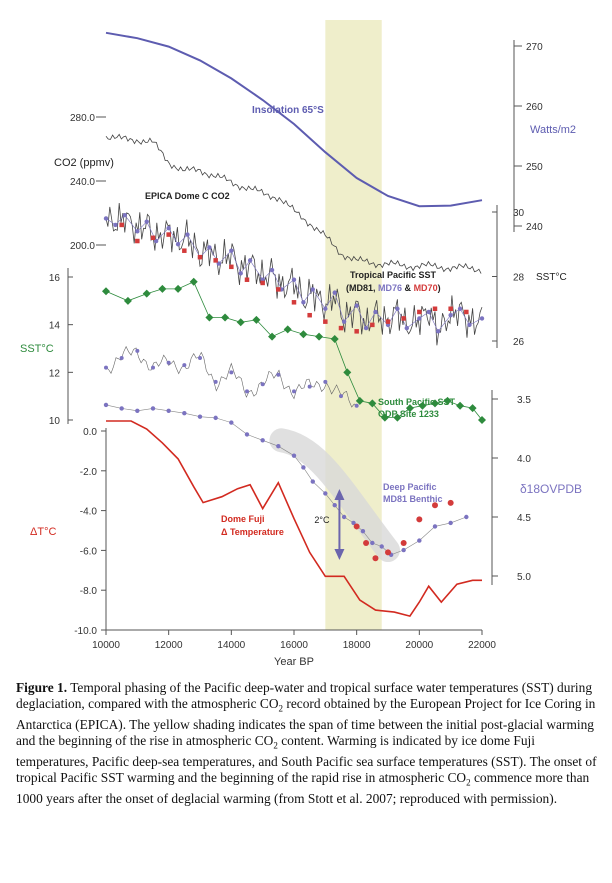 This screenshot has width=612, height=883. What do you see at coordinates (82, 118) in the screenshot?
I see `co2-tick-label: 280.0` at bounding box center [82, 118].